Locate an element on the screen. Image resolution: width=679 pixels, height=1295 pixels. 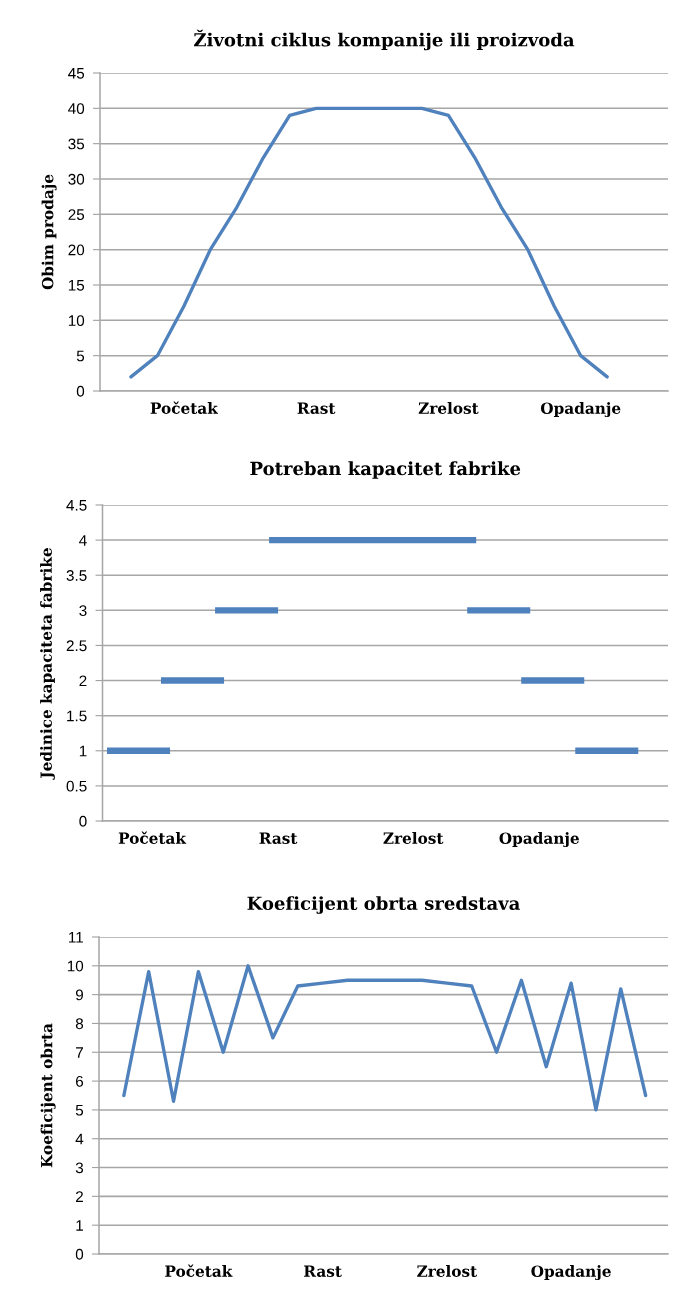
y-tick-label: 30 is located at coordinates (76, 179).